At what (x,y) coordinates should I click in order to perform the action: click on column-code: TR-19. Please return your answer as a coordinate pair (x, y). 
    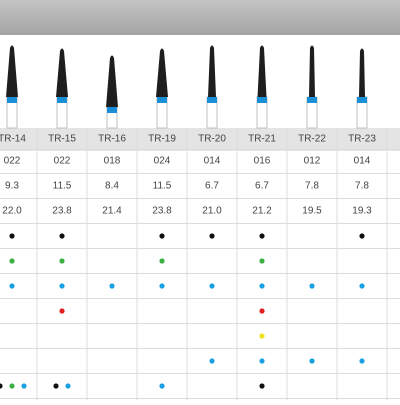
    Looking at the image, I should click on (162, 139).